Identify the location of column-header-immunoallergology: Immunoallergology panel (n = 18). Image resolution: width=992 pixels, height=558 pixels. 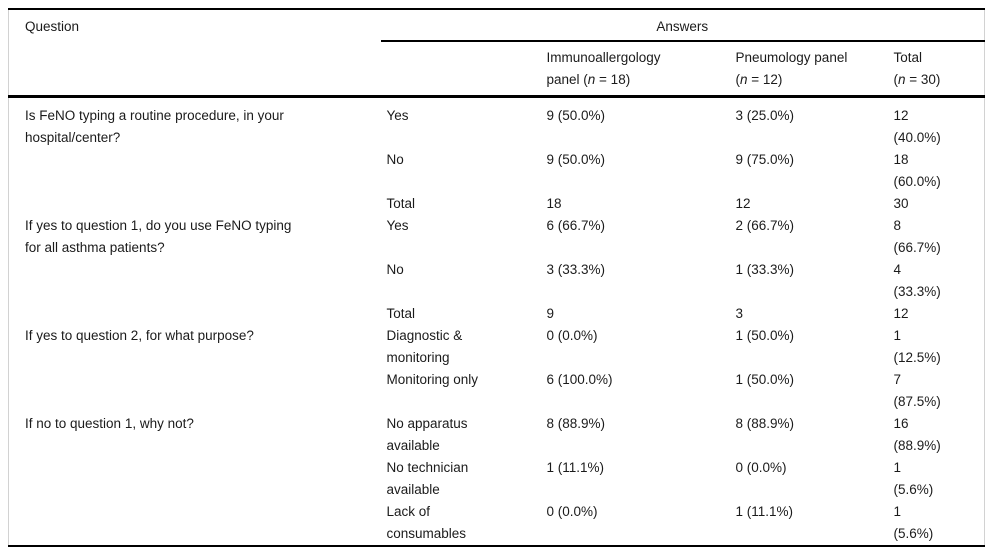
(641, 69).